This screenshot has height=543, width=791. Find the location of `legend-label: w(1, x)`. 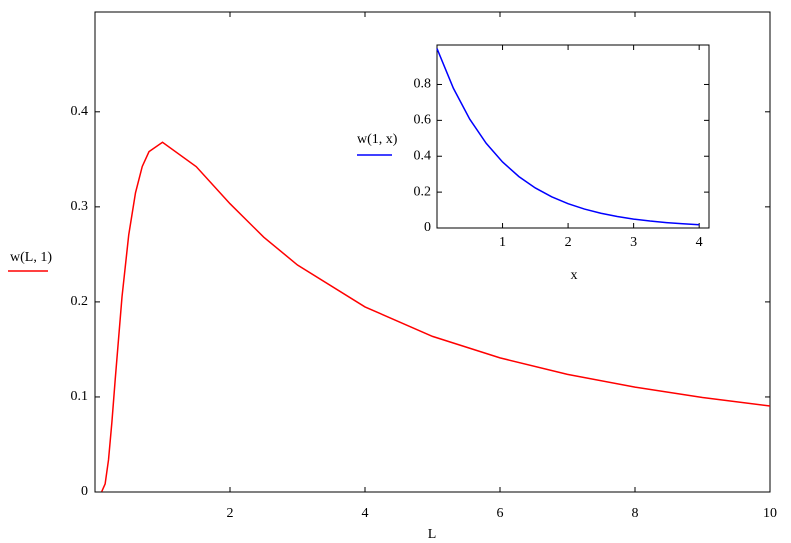

legend-label: w(1, x) is located at coordinates (377, 139).